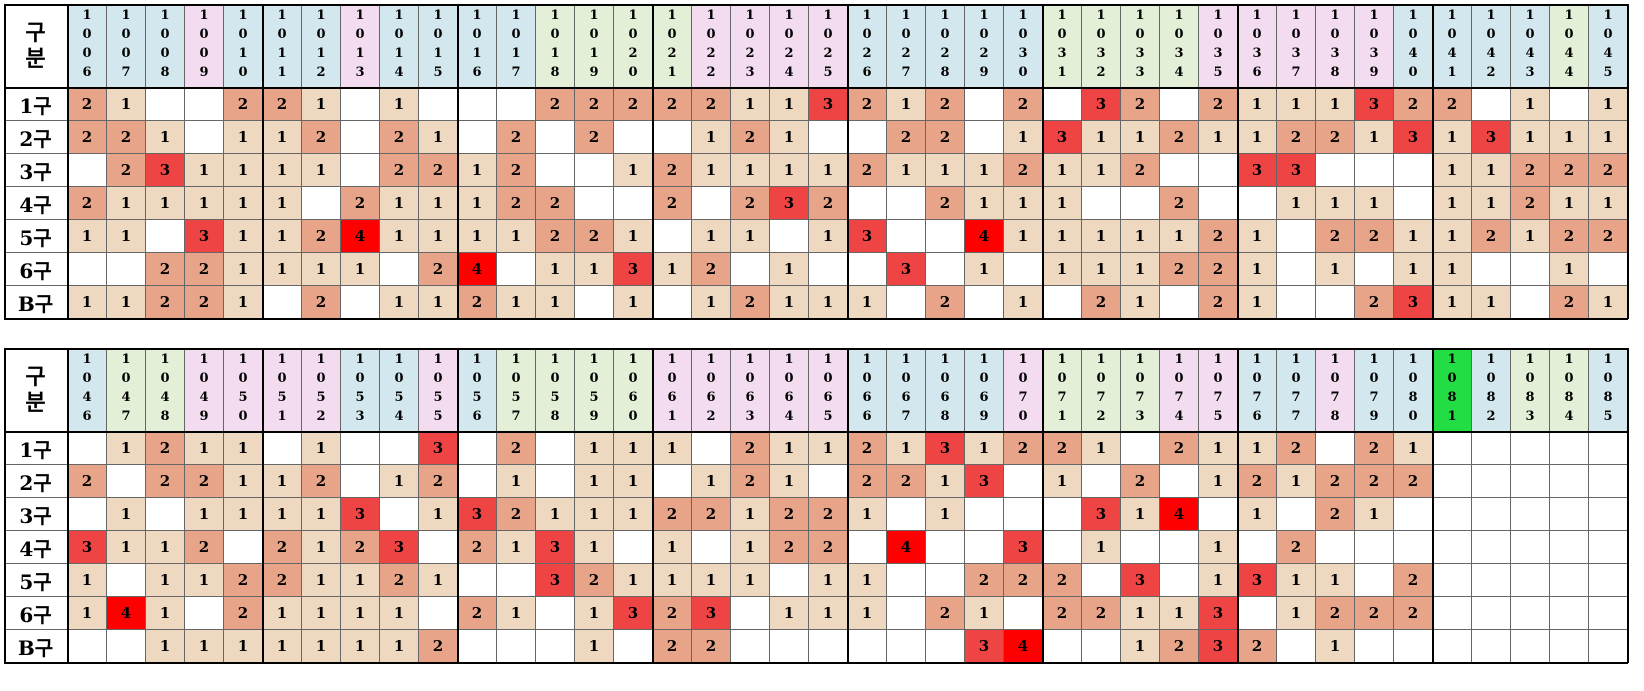 The image size is (1644, 691). Describe the element at coordinates (594, 388) in the screenshot. I see `round-label: 1 0 5 9` at that location.